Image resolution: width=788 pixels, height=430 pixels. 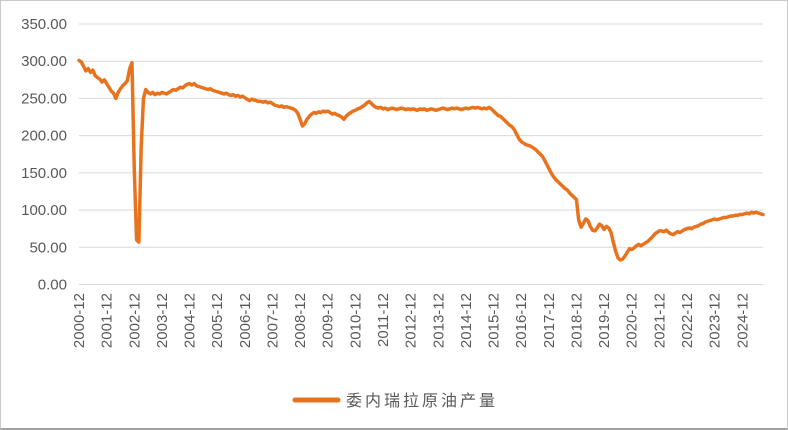 I want to click on x-axis-label: 2022-12, so click(x=687, y=320).